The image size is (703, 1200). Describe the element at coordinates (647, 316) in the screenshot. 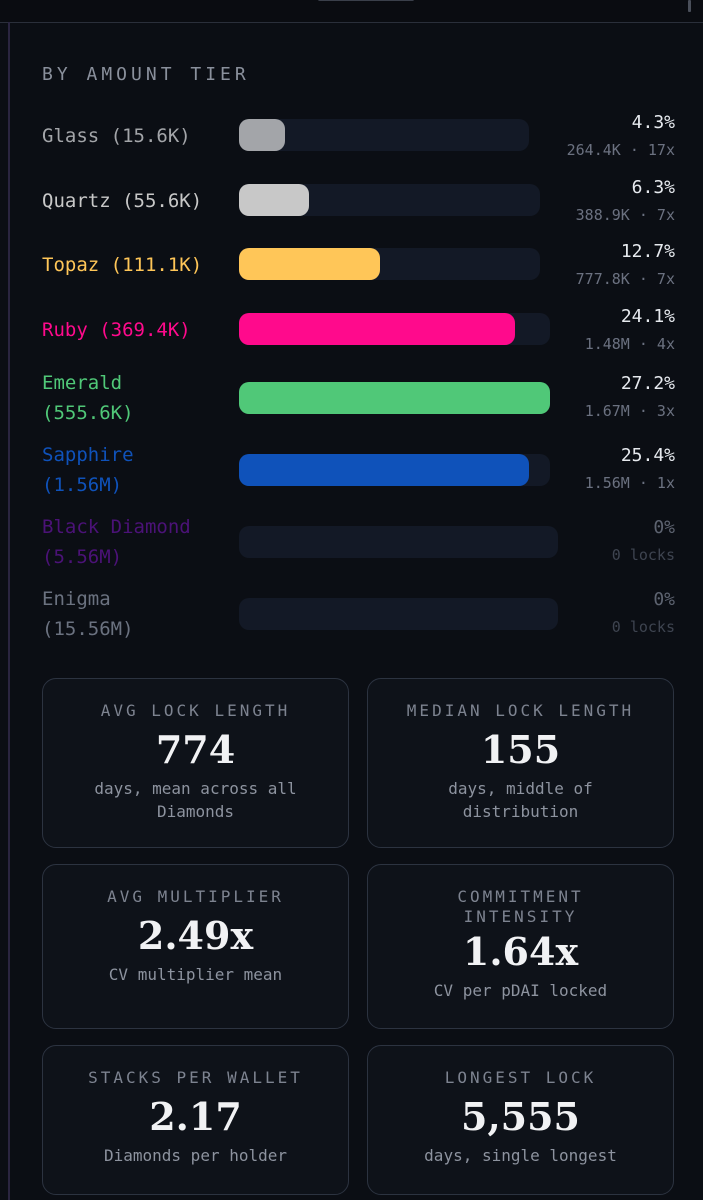

I see `tier-percent: 24.1%` at that location.